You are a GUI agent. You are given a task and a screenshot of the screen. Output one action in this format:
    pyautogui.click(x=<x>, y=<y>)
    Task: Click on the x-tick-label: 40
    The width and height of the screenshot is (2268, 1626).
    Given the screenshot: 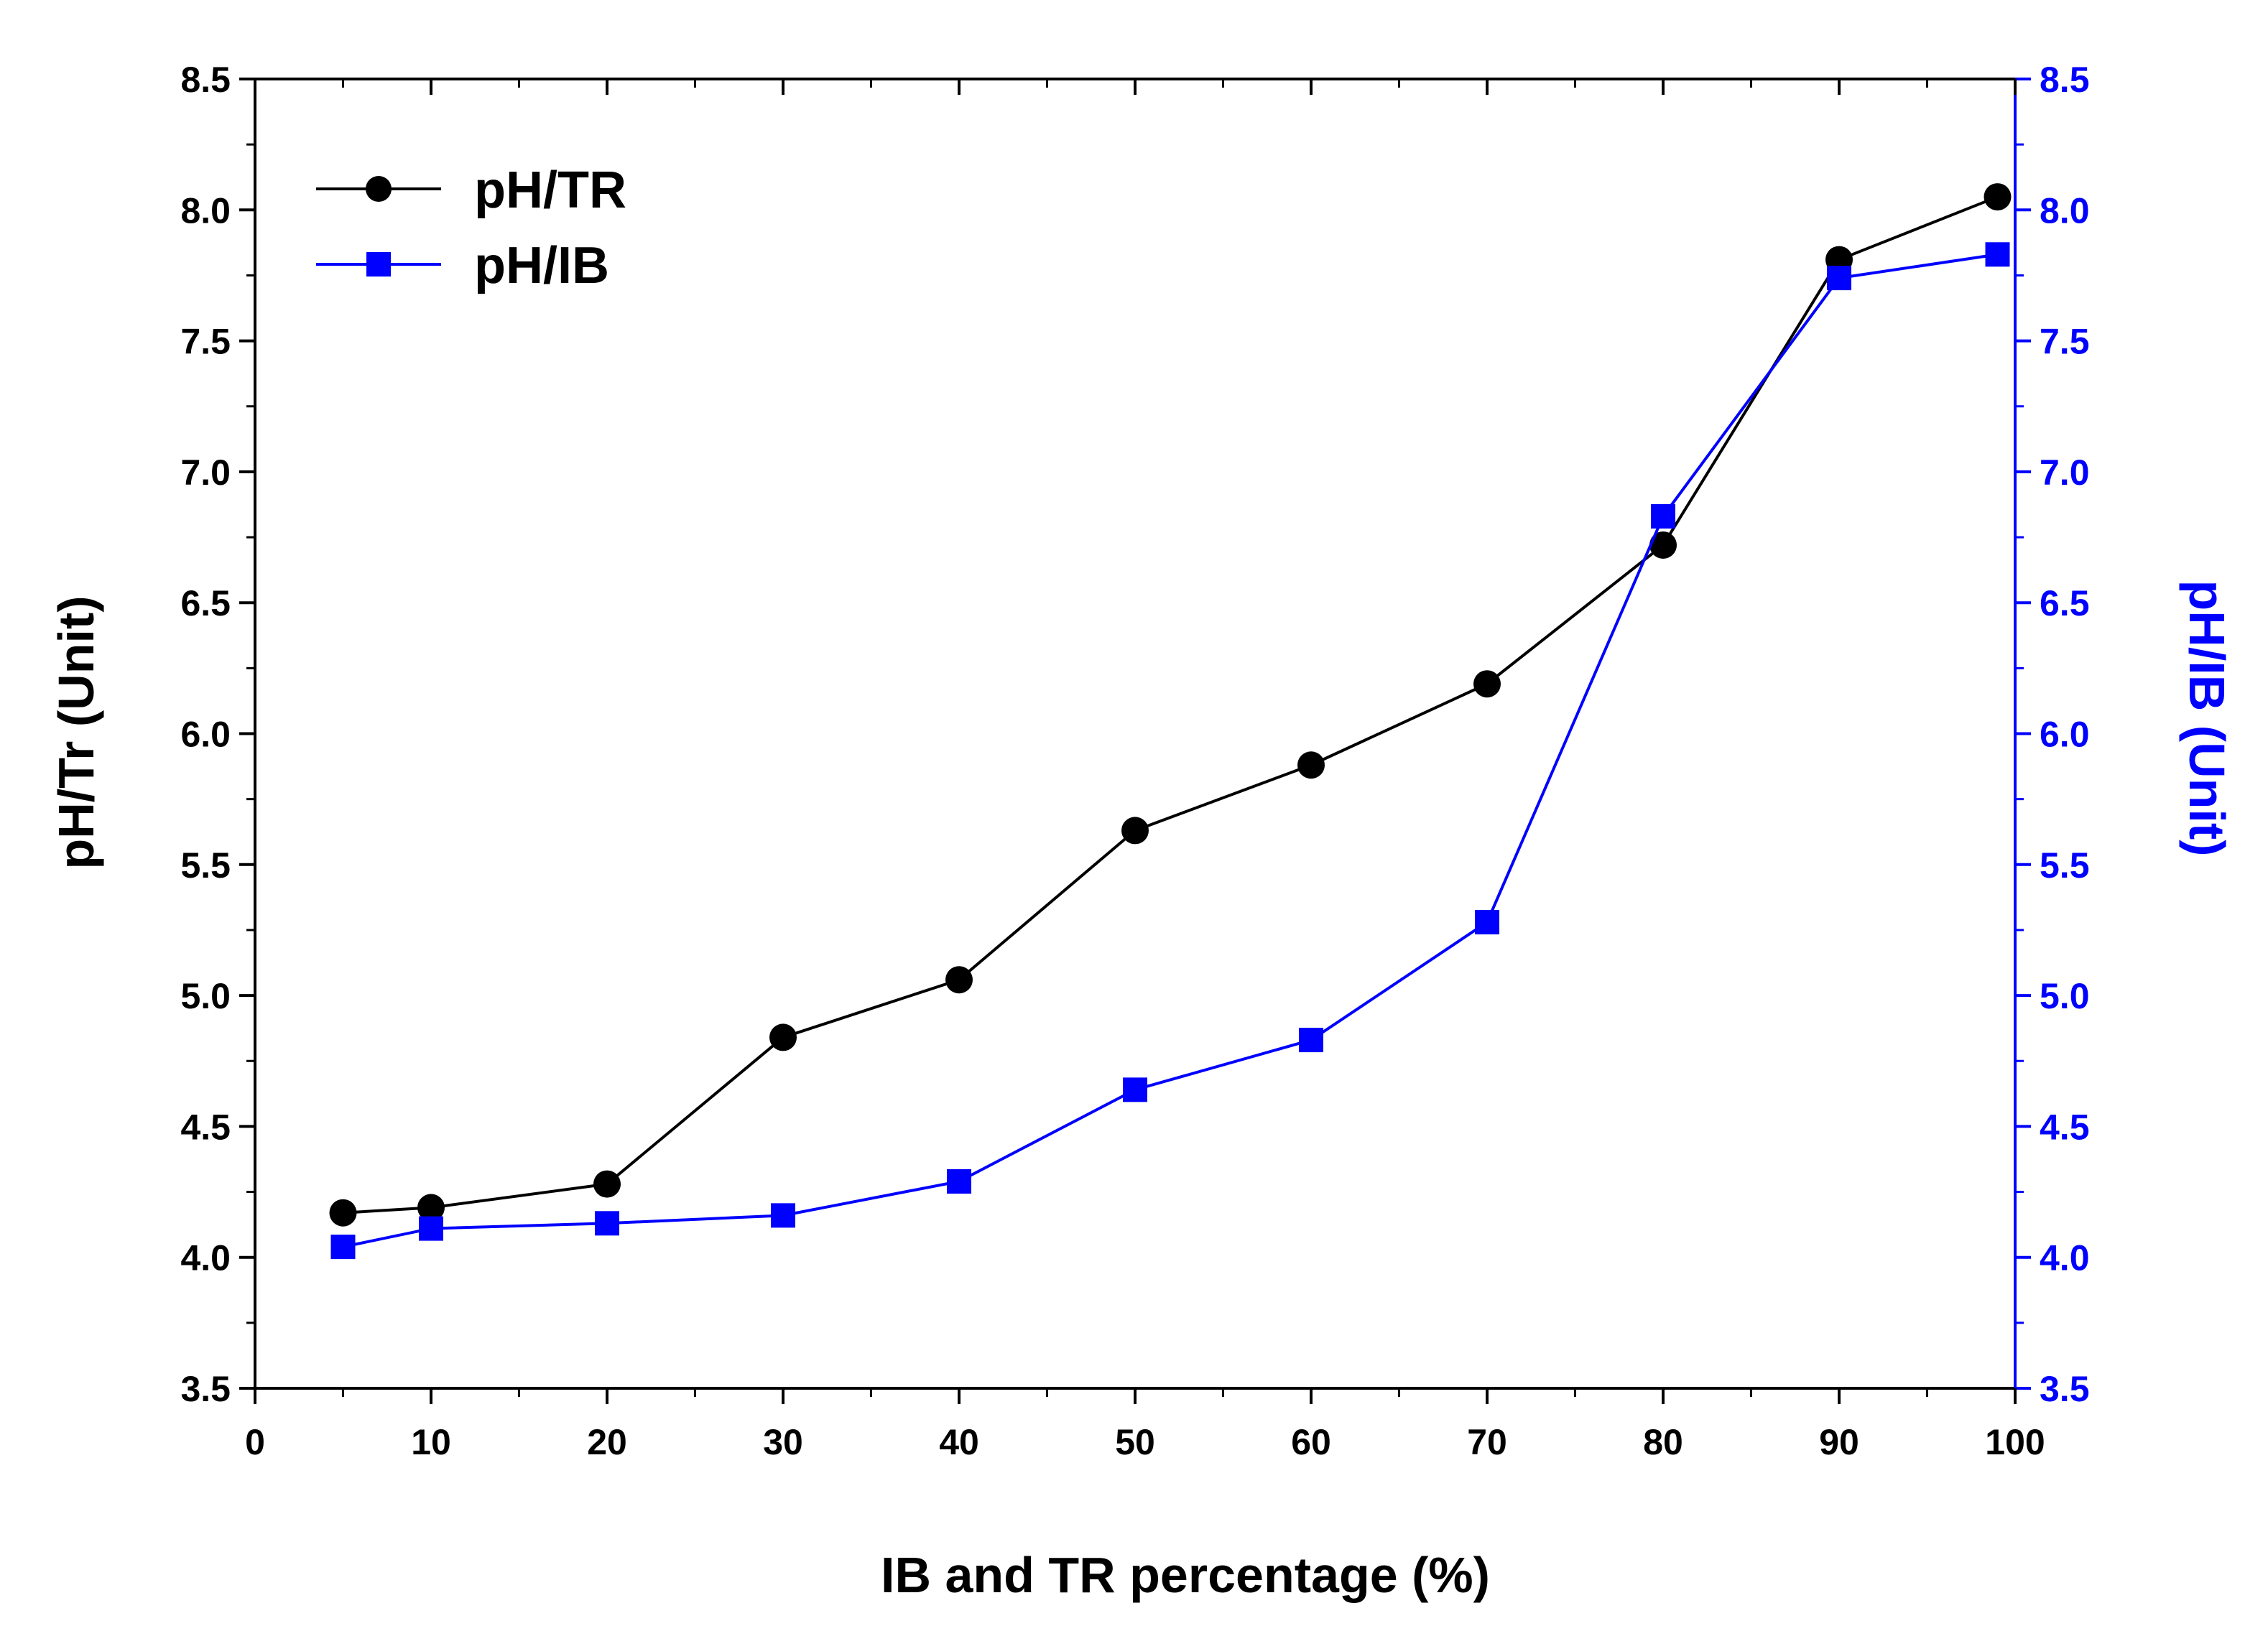 What is the action you would take?
    pyautogui.click(x=959, y=1442)
    